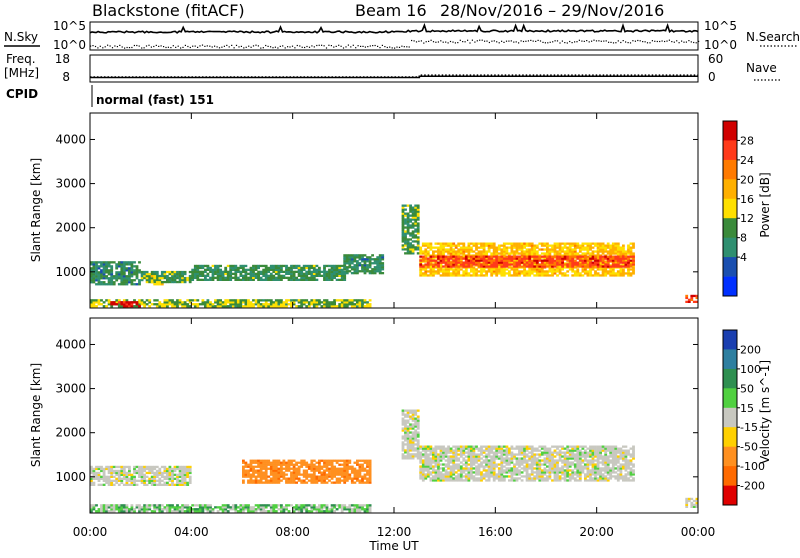 This screenshot has width=800, height=558. What do you see at coordinates (394, 461) in the screenshot?
I see `velocity-heatmap` at bounding box center [394, 461].